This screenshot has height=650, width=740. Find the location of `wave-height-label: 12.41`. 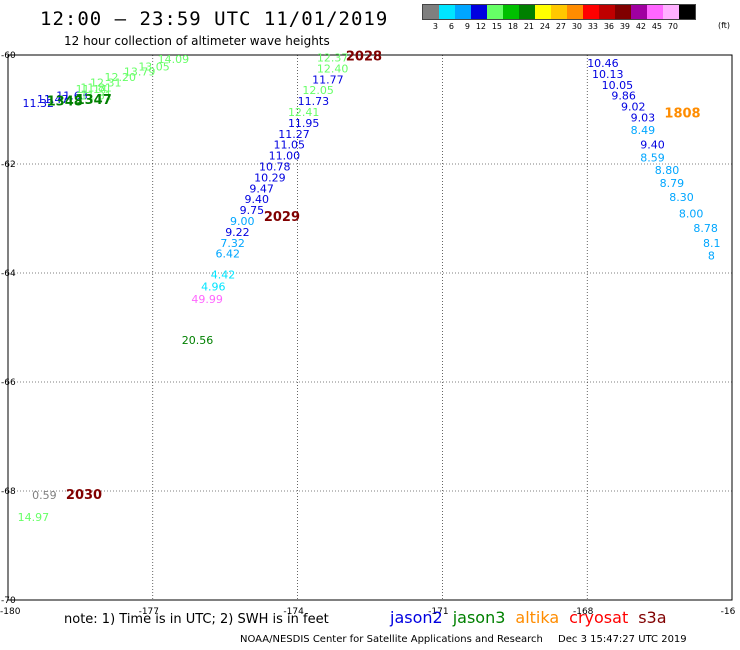

wave-height-label: 12.41 is located at coordinates (304, 112).